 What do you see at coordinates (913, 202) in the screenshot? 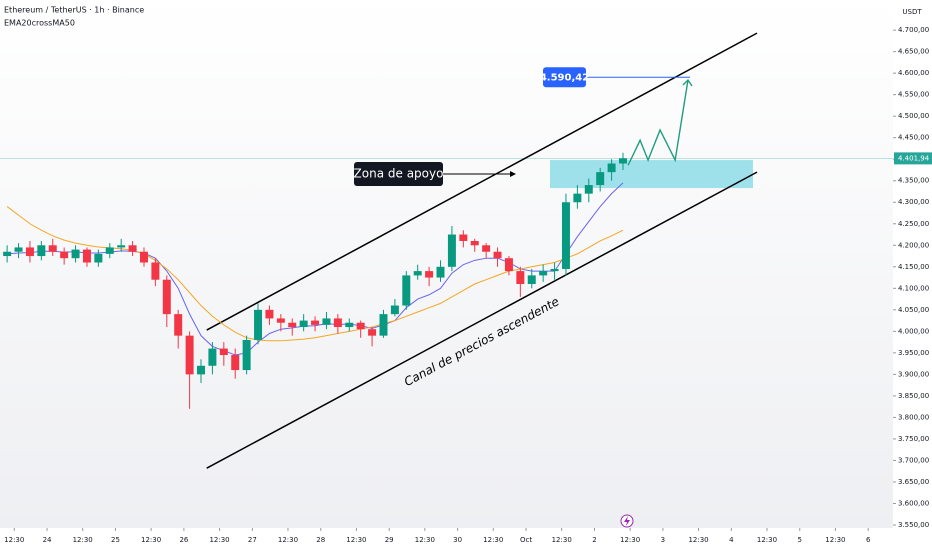
I see `y-tick-label: 4.300,00` at bounding box center [913, 202].